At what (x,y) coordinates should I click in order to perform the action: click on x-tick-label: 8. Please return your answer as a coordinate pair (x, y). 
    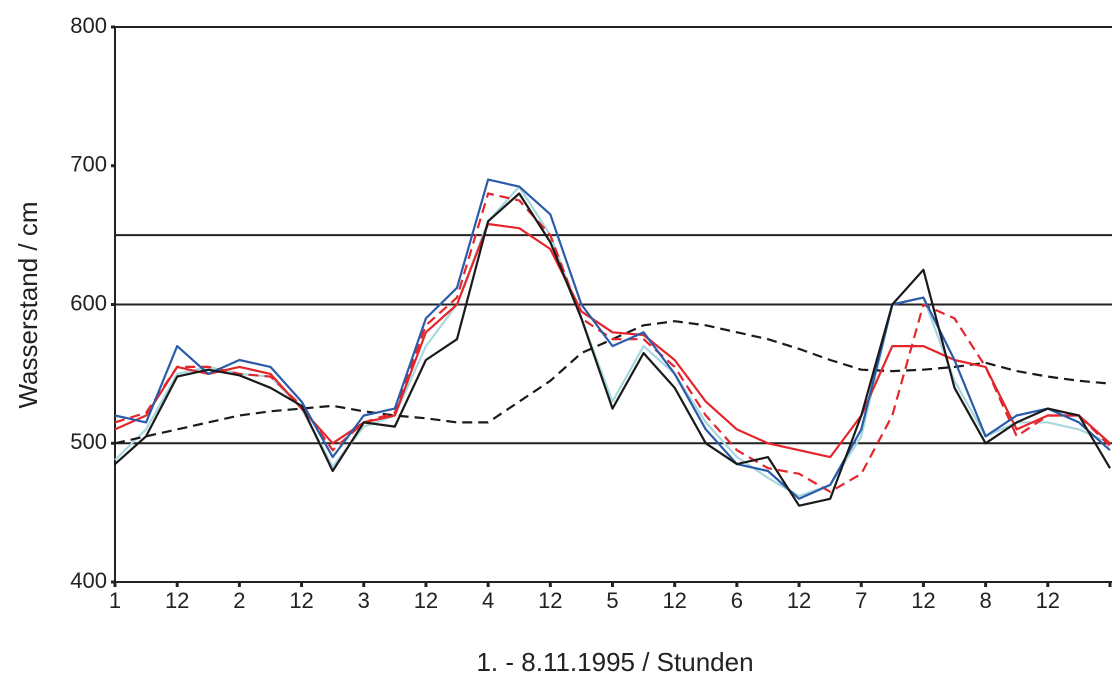
    Looking at the image, I should click on (986, 600).